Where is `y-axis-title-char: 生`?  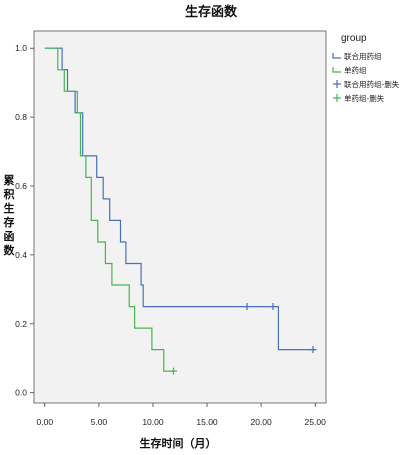 y-axis-title-char: 生 is located at coordinates (9, 208).